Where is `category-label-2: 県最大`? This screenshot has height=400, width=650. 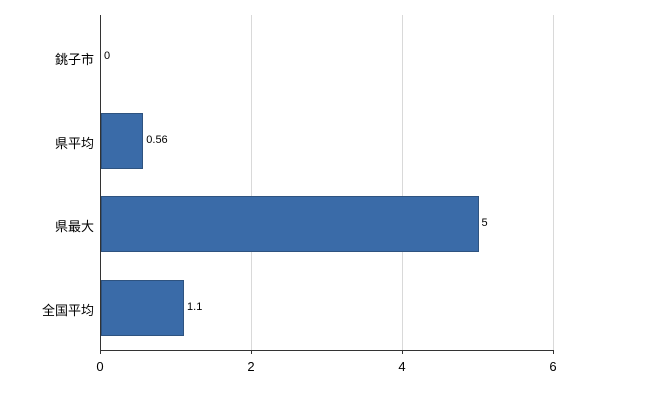
category-label-2: 県最大 is located at coordinates (74, 227).